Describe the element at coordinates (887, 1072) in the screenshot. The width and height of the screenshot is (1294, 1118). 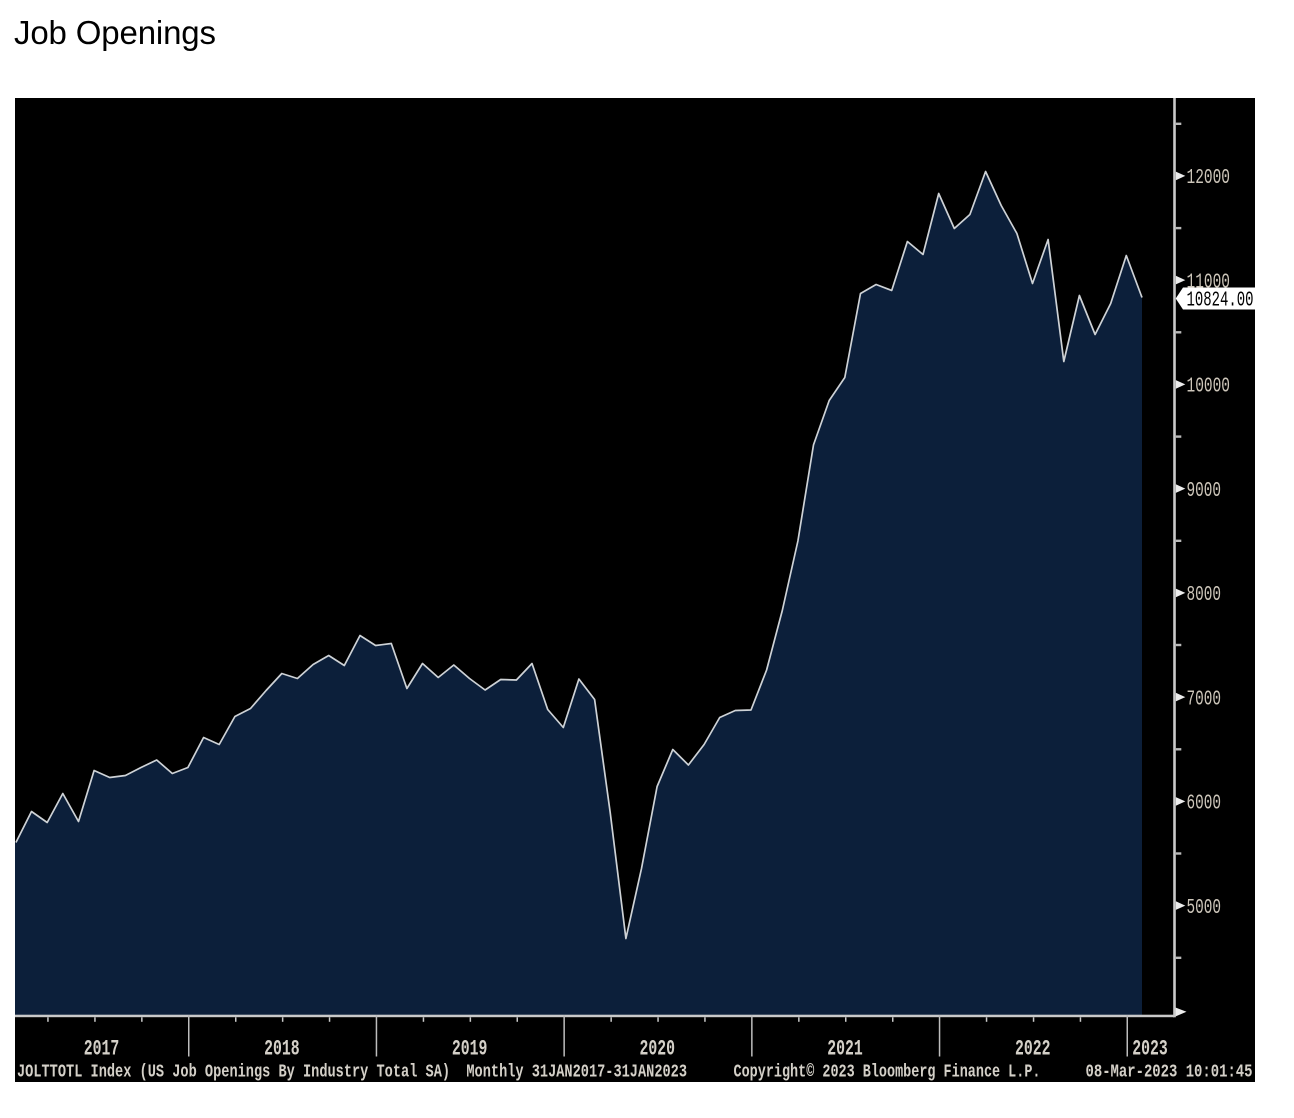
I see `svg-text:Copyright© 2023 Bloomberg Fina: Copyright© 2023 Bloomberg Finance L.P.` at that location.